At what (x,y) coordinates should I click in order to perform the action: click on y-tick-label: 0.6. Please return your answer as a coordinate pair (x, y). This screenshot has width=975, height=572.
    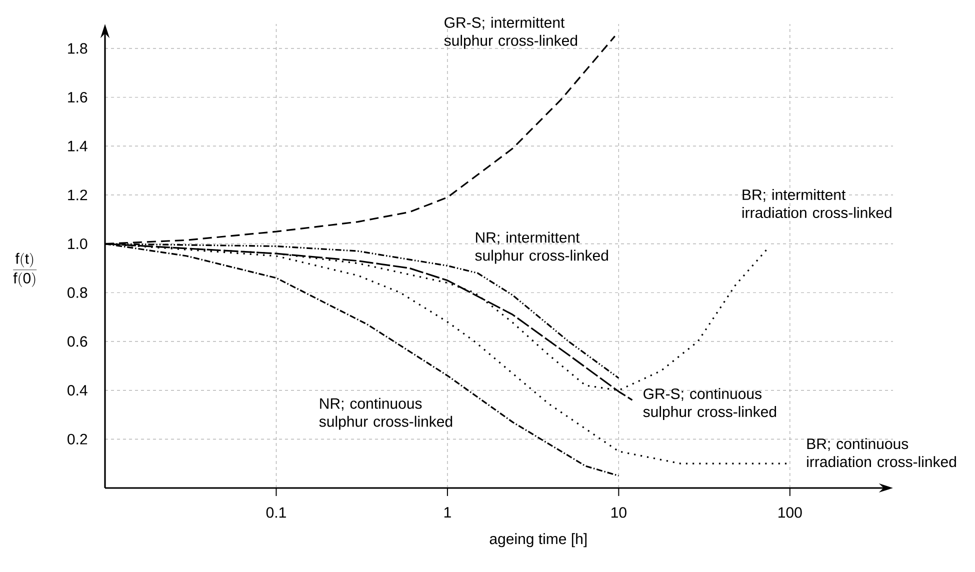
    Looking at the image, I should click on (78, 341).